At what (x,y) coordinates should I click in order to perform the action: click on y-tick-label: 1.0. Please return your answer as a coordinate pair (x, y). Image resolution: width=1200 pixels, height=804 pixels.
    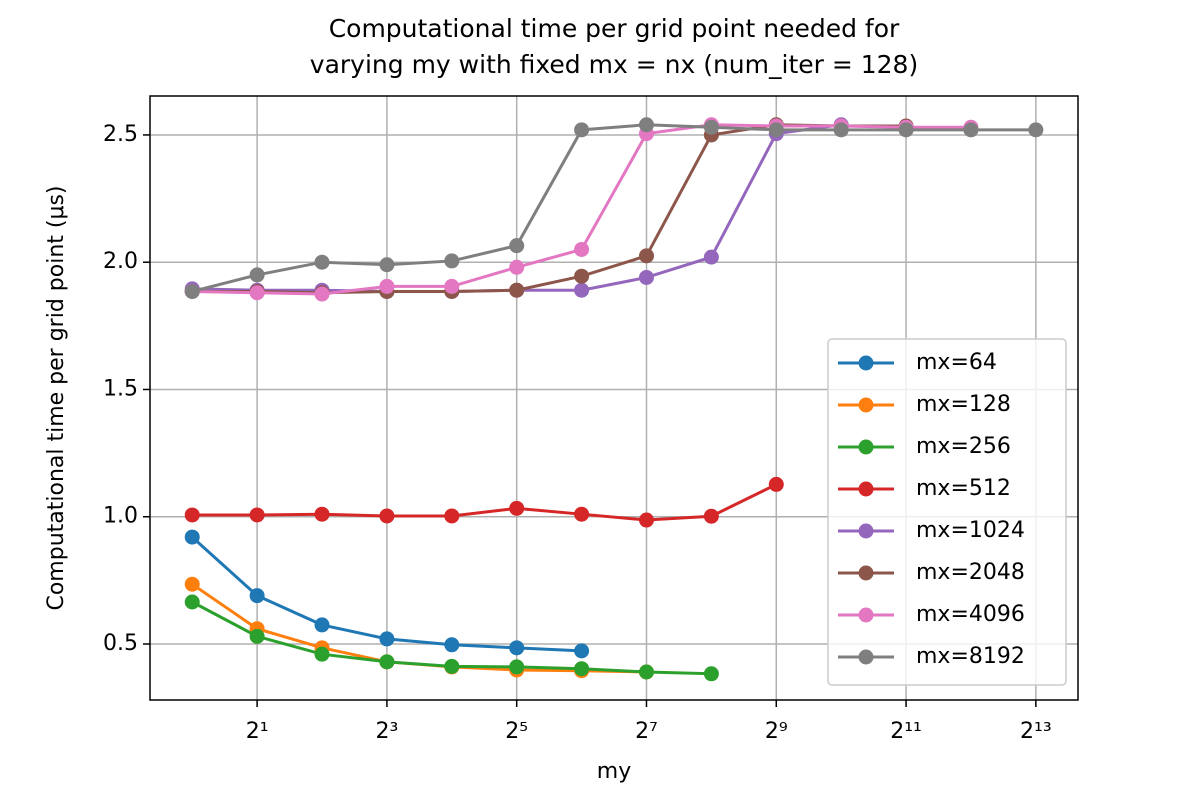
    Looking at the image, I should click on (120, 516).